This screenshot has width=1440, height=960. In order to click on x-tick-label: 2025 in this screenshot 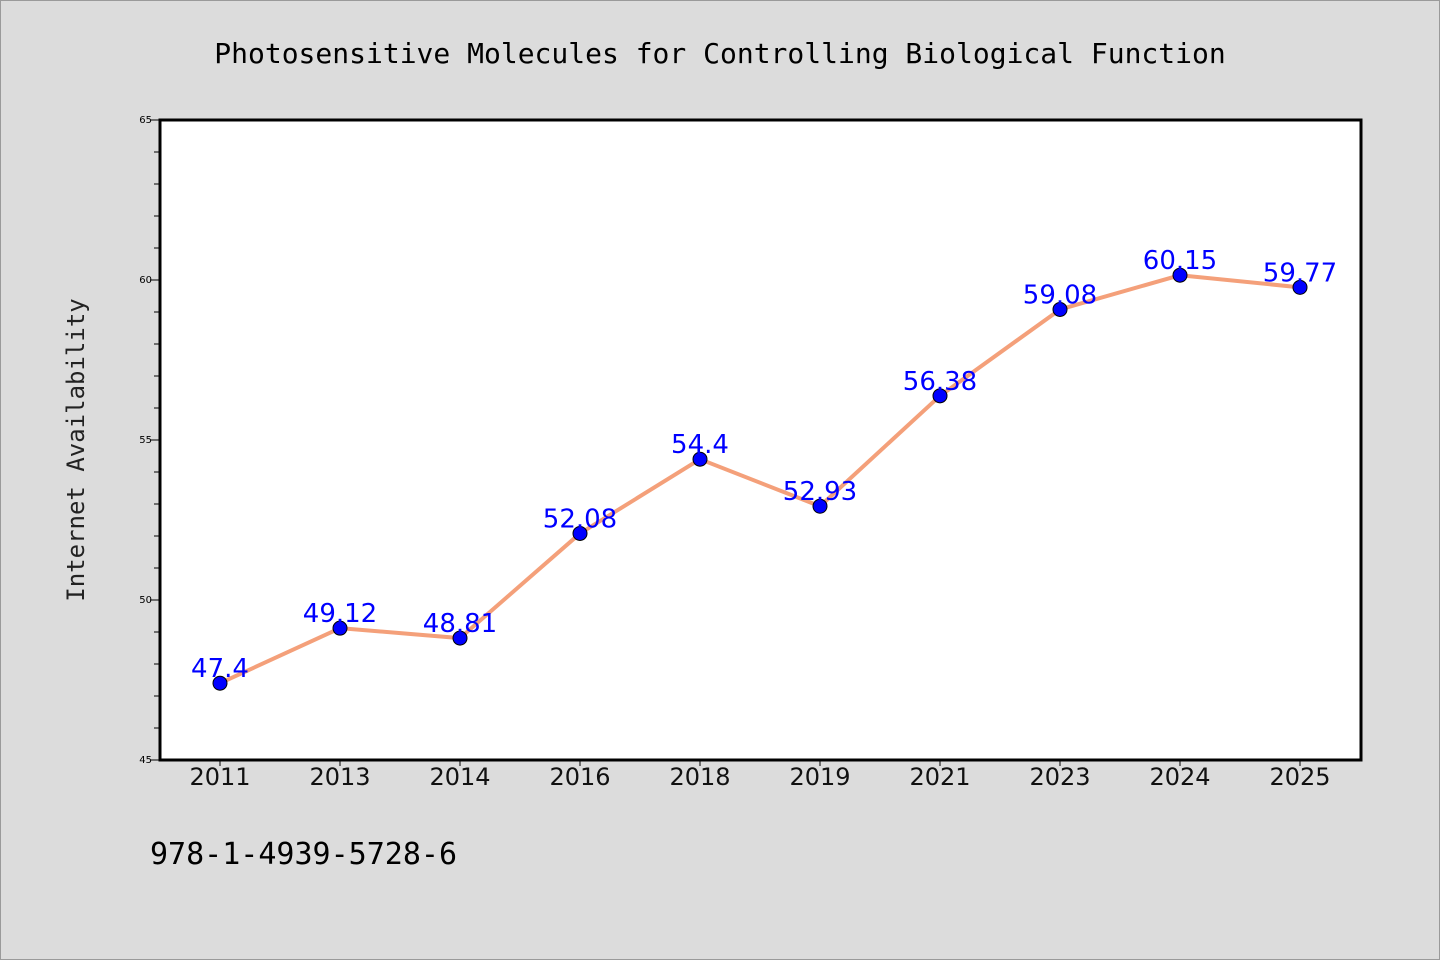, I will do `click(1299, 777)`.